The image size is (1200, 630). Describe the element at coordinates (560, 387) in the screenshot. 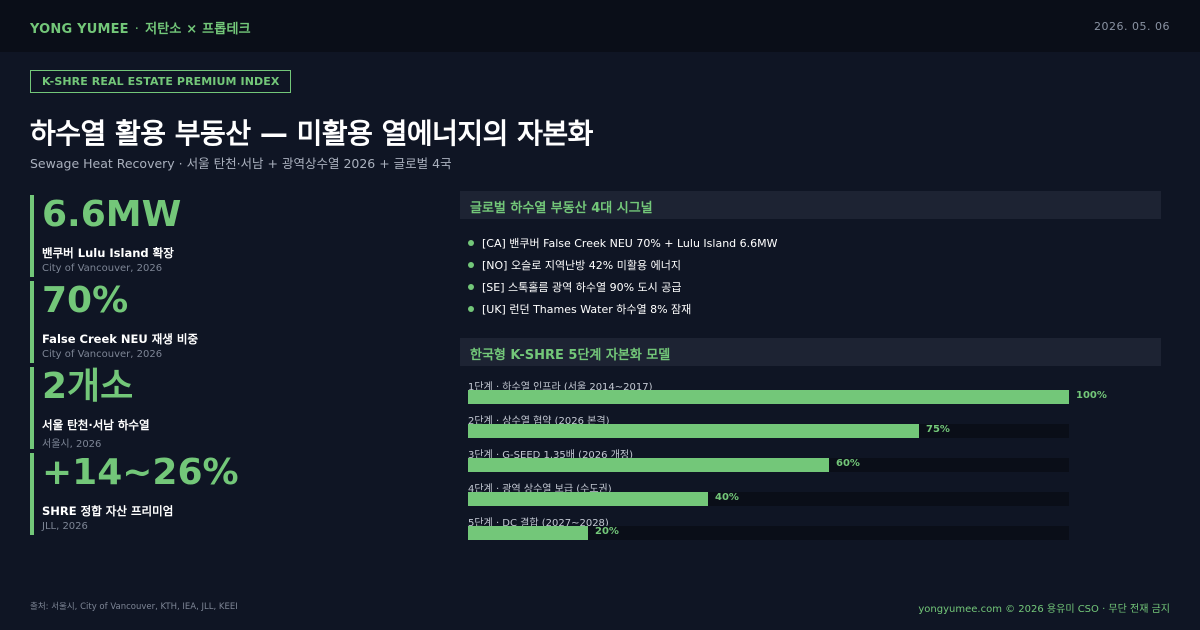

I see `stage-label: 1단계 · 하수열 인프라 (서울 2014~2017)` at that location.